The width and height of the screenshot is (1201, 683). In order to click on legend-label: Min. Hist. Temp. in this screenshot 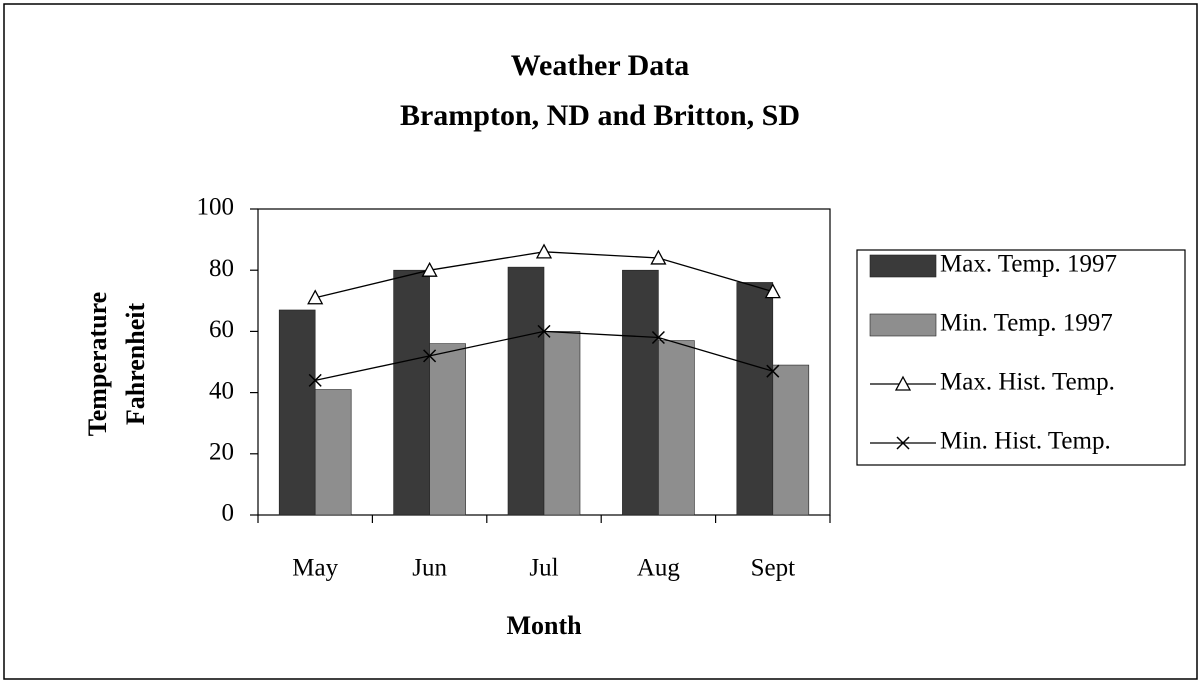, I will do `click(1025, 441)`.